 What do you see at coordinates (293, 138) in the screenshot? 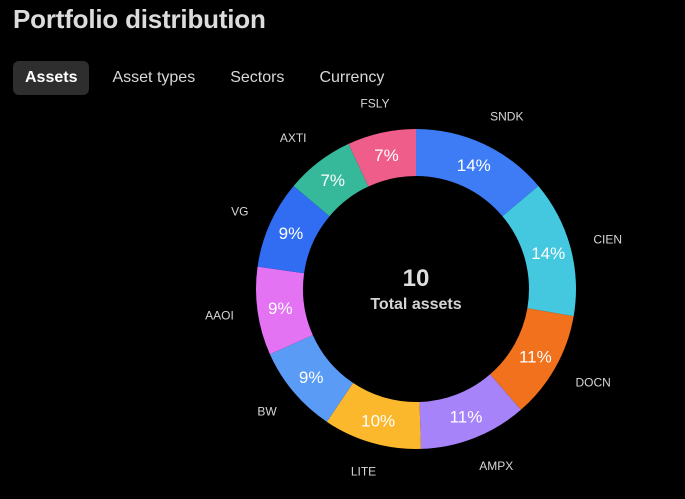
I see `slice-name-axti: AXTI` at bounding box center [293, 138].